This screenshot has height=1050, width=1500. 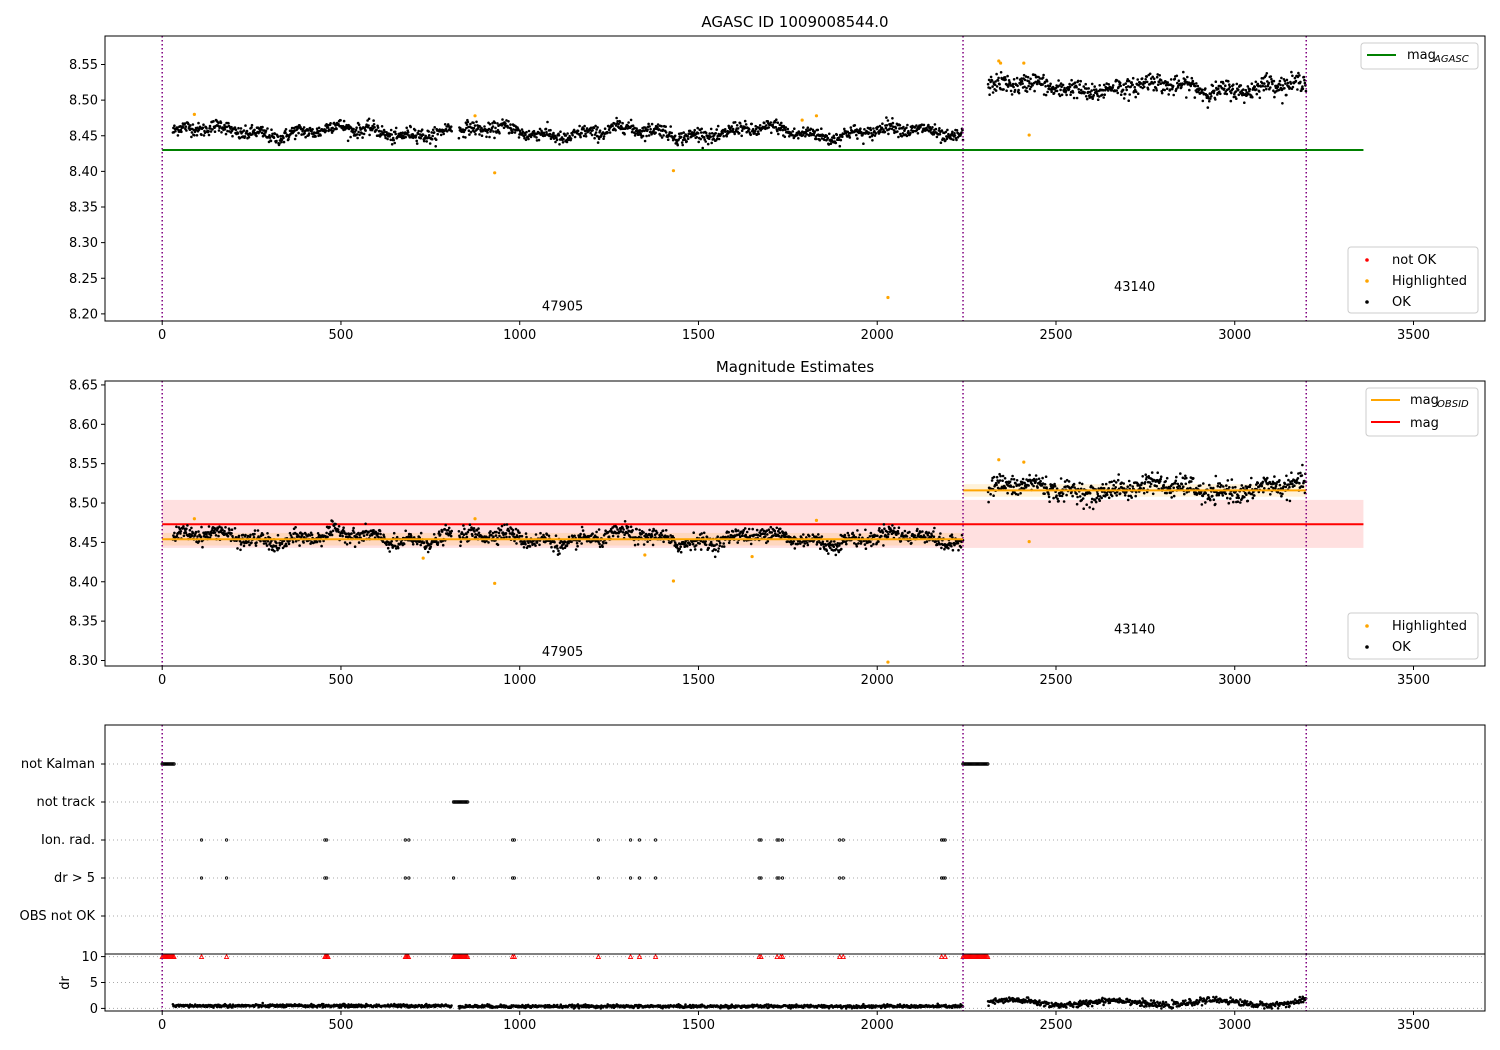 What do you see at coordinates (162, 680) in the screenshot?
I see `x-tick-label: 0` at bounding box center [162, 680].